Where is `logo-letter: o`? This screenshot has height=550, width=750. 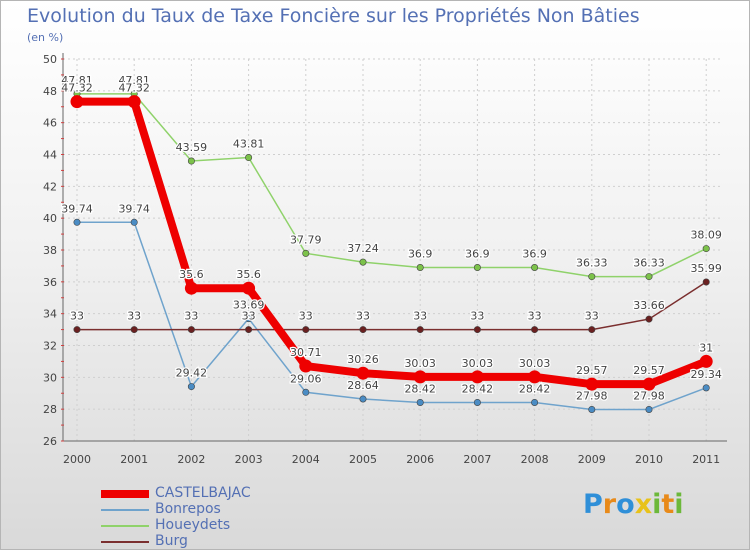
logo-letter: o is located at coordinates (625, 504).